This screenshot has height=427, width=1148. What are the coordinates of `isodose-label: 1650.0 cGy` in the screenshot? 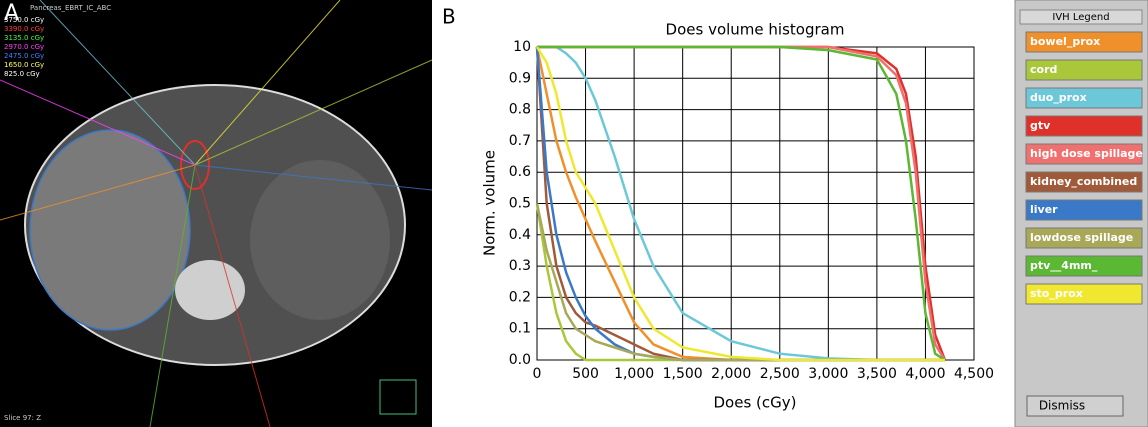 It's located at (24, 65).